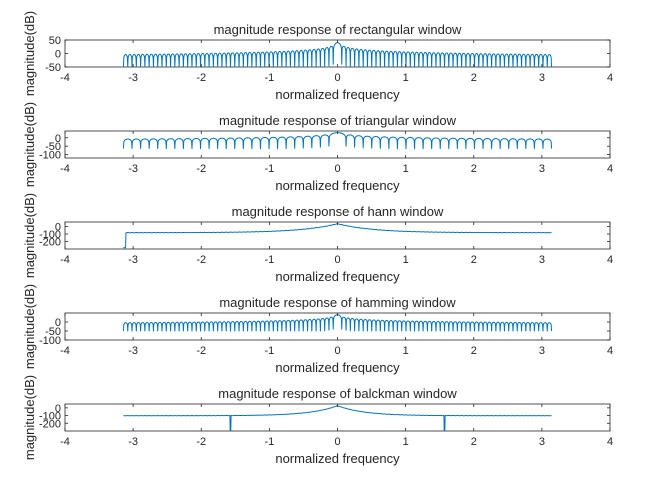 Image resolution: width=655 pixels, height=478 pixels. Describe the element at coordinates (337, 302) in the screenshot. I see `chart-title: magnitude response of hamming window` at that location.